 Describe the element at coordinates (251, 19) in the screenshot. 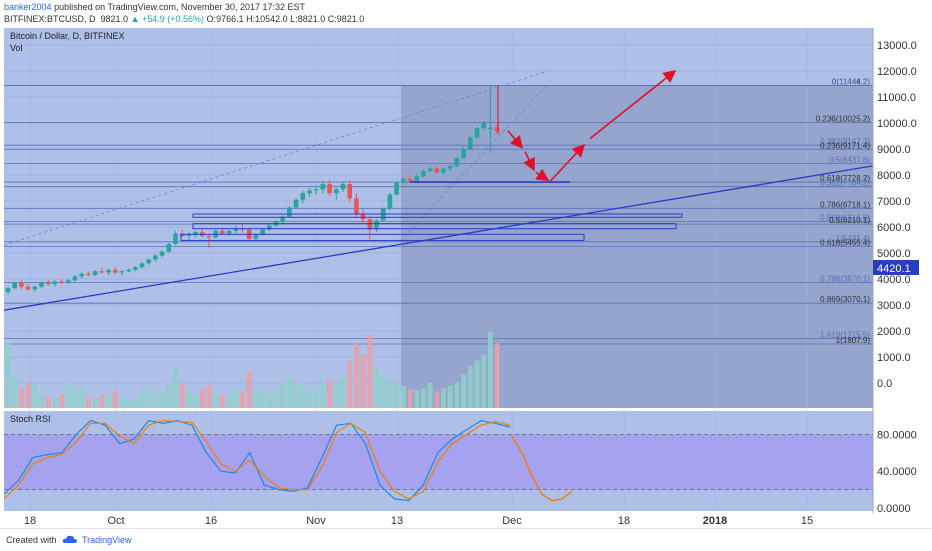

I see `high-label: H:` at that location.